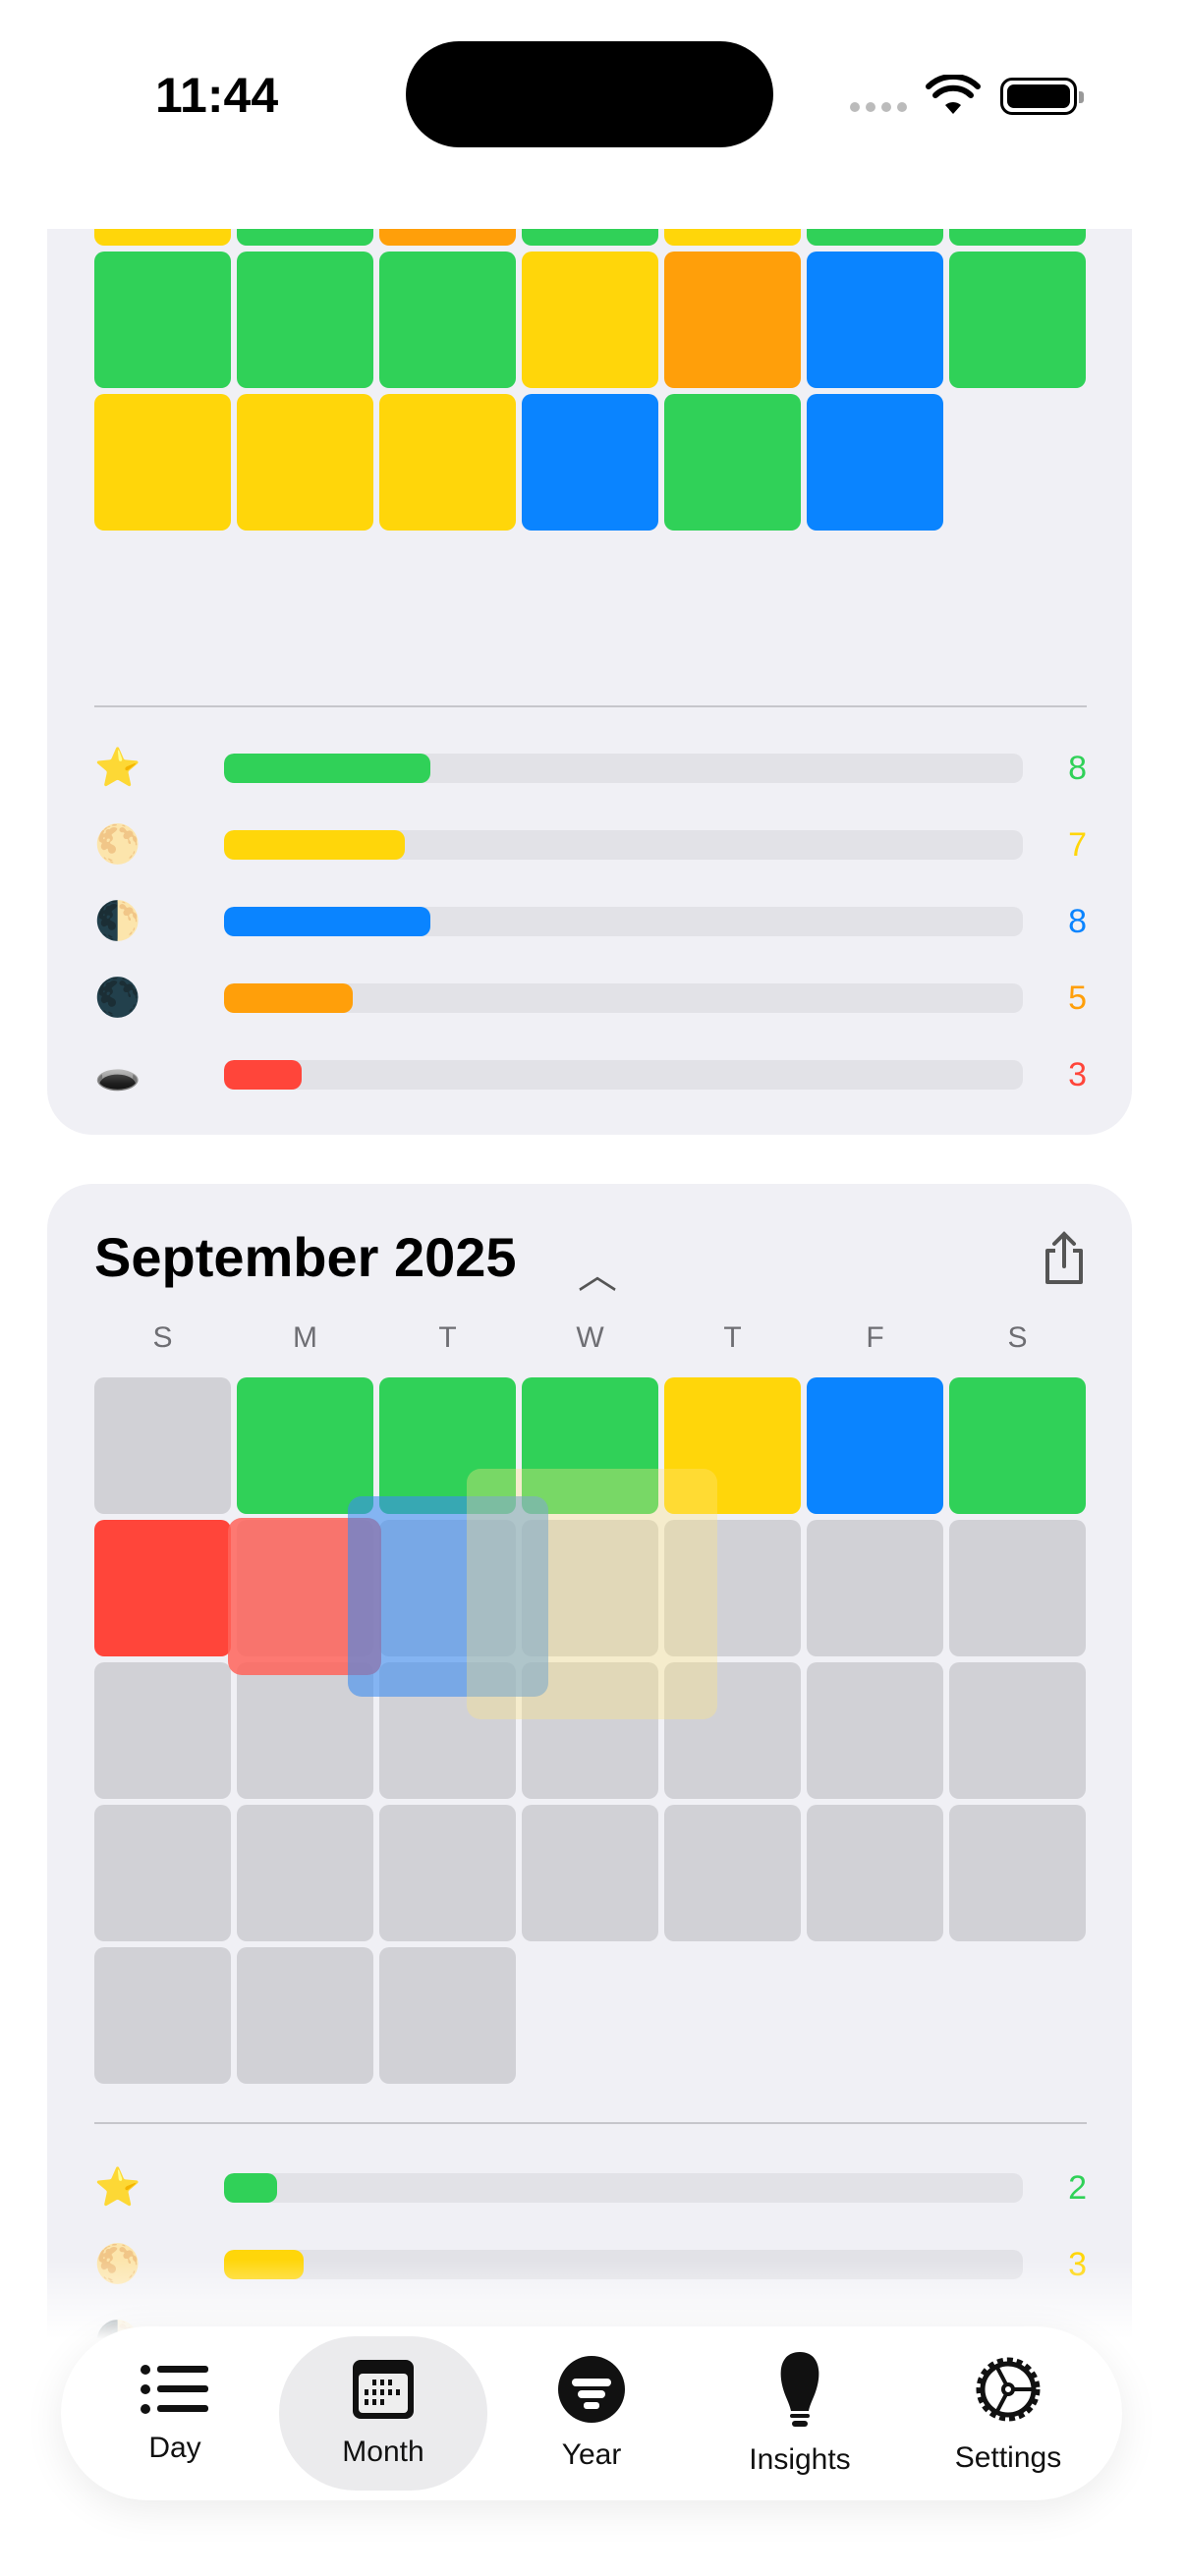 This screenshot has height=2576, width=1185. What do you see at coordinates (305, 1337) in the screenshot?
I see `weekday-label: M` at bounding box center [305, 1337].